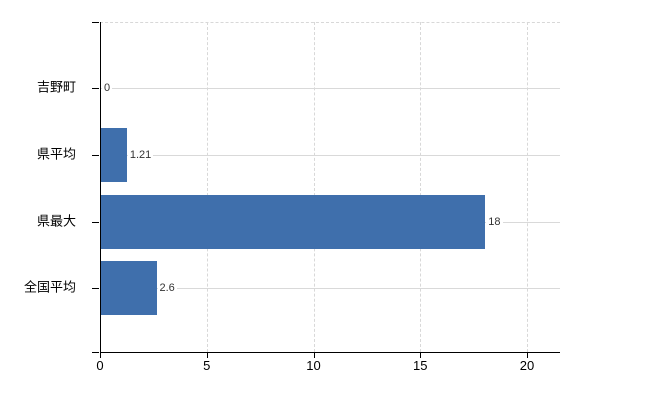 The height and width of the screenshot is (400, 650). Describe the element at coordinates (167, 288) in the screenshot. I see `value-label: 2.6` at that location.